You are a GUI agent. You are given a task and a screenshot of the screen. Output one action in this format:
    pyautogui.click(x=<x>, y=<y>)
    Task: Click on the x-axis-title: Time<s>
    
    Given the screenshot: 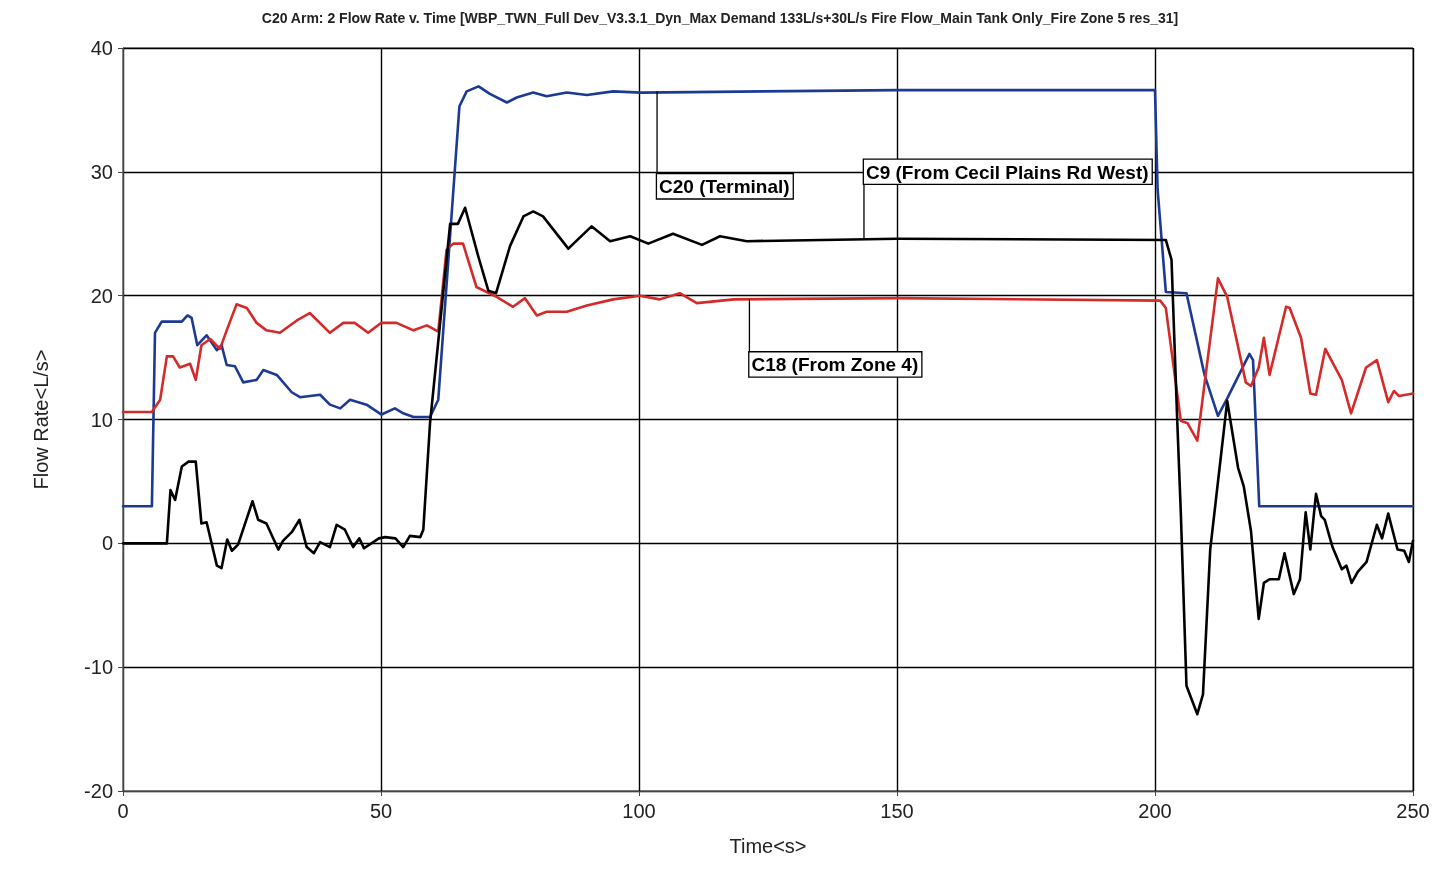 What is the action you would take?
    pyautogui.click(x=768, y=846)
    